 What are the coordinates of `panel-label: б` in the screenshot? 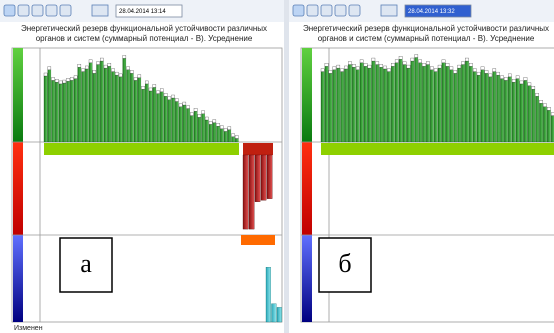 It's located at (344, 263).